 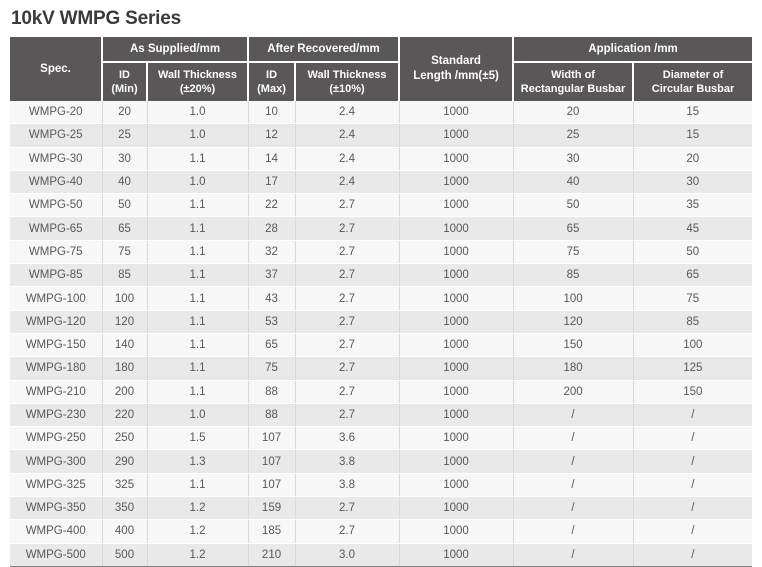 I want to click on cell-width_rect_busbar: 40, so click(x=573, y=182).